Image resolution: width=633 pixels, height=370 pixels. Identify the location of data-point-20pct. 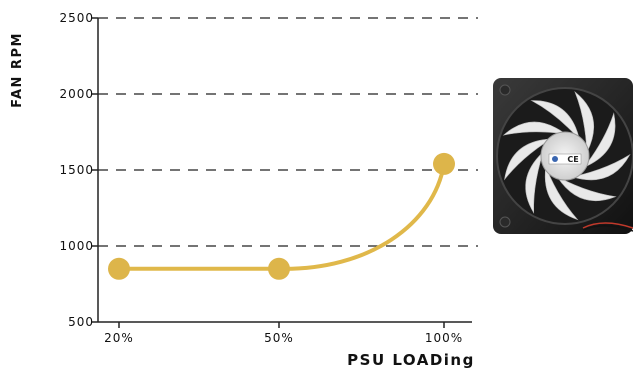
(119, 268).